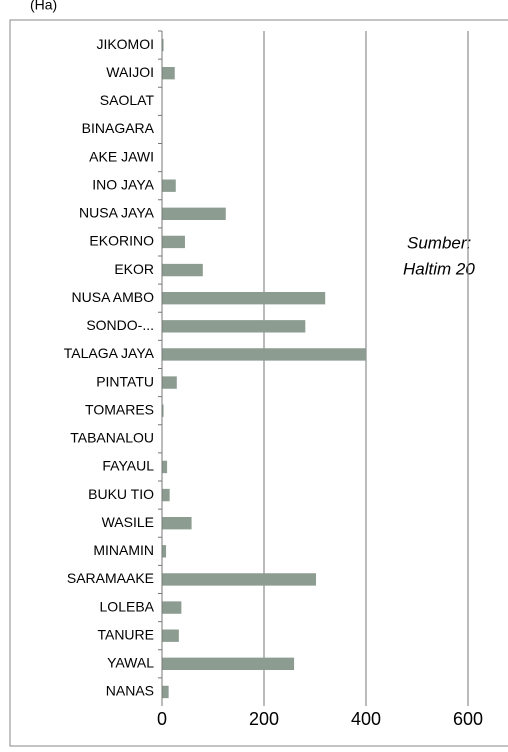  What do you see at coordinates (119, 409) in the screenshot?
I see `y-tick-label: TOMARES` at bounding box center [119, 409].